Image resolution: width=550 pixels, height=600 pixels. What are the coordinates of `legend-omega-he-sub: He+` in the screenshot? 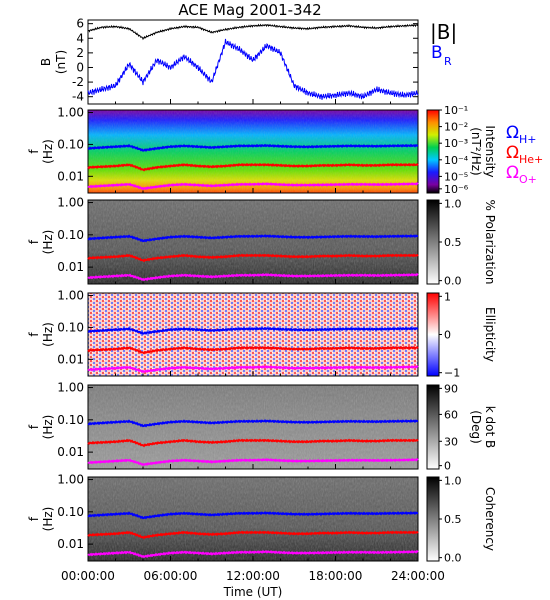 It's located at (531, 159).